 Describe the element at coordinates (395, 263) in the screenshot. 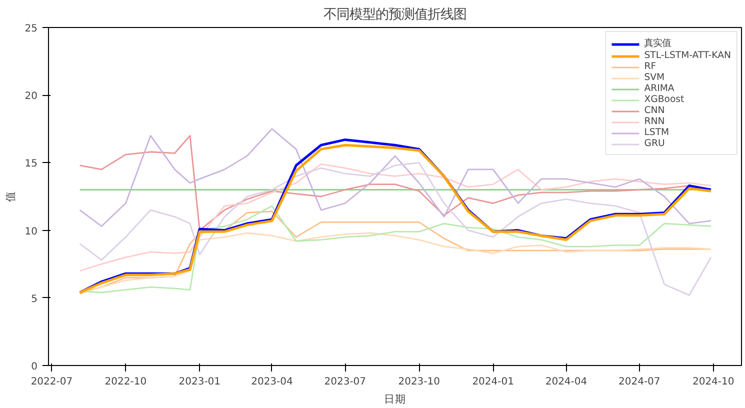

I see `line-series` at that location.